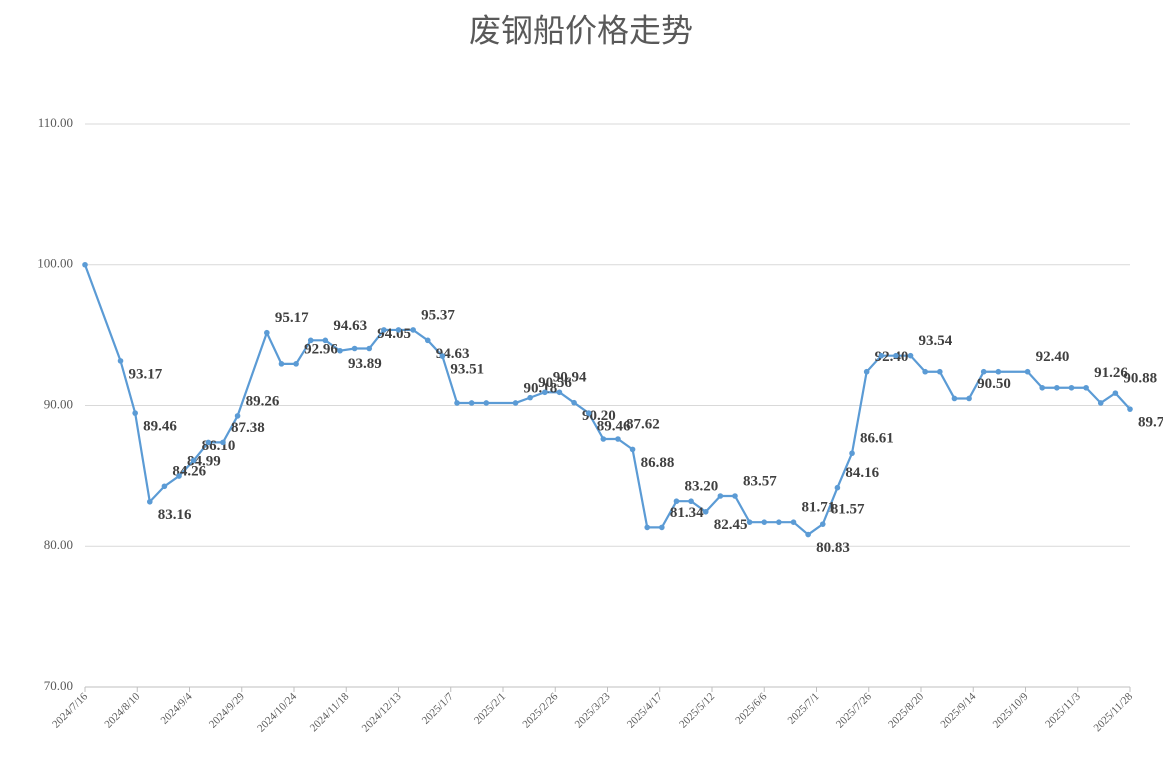  I want to click on y-tick-label: 90.00, so click(58, 403).